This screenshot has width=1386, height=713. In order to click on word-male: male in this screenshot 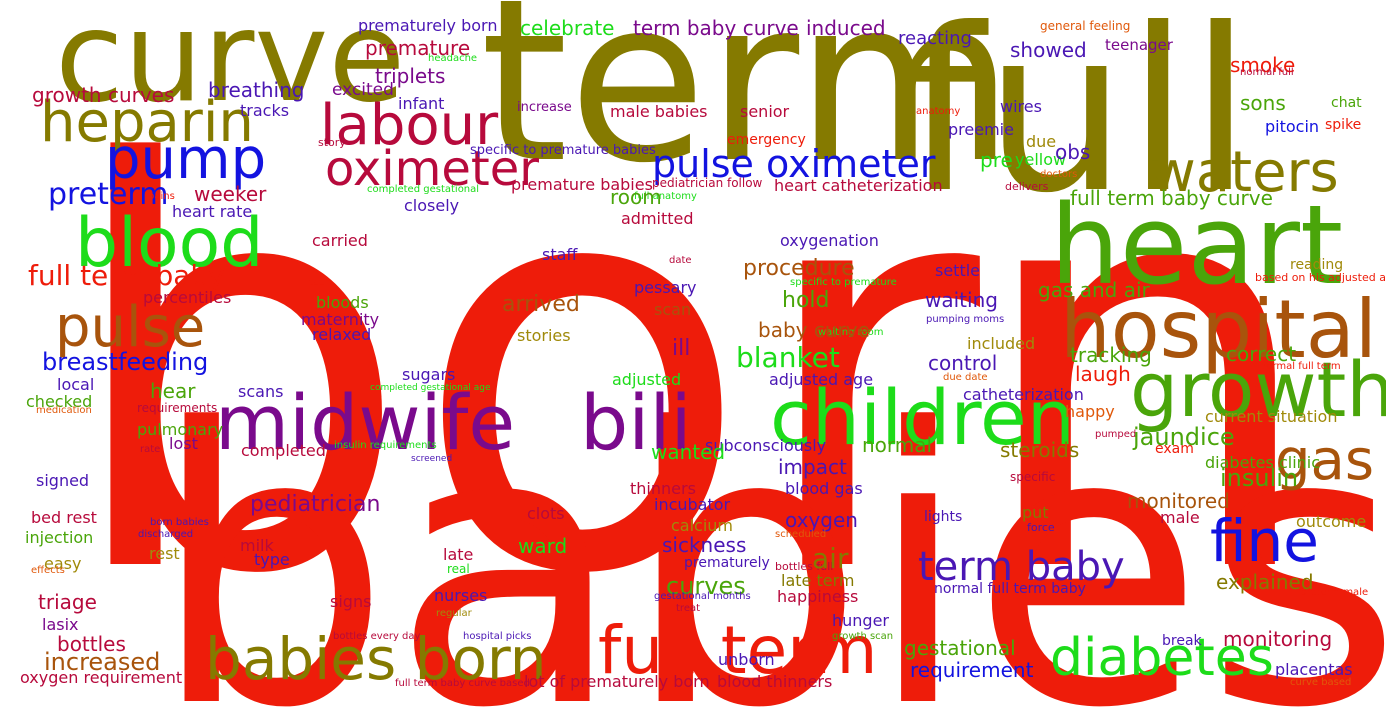, I will do `click(1180, 517)`.